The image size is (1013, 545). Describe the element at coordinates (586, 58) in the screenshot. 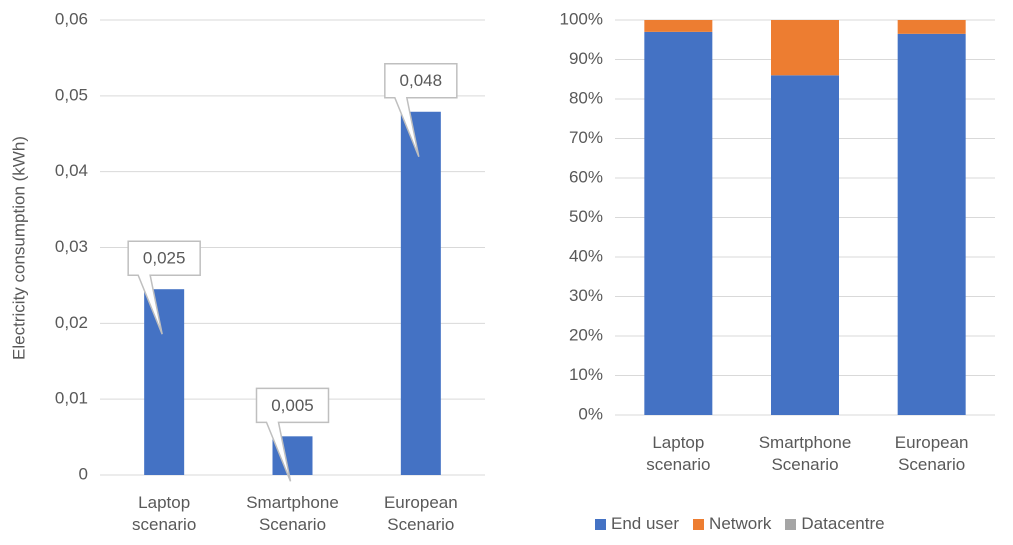

I see `y-tick-label: 90%` at that location.